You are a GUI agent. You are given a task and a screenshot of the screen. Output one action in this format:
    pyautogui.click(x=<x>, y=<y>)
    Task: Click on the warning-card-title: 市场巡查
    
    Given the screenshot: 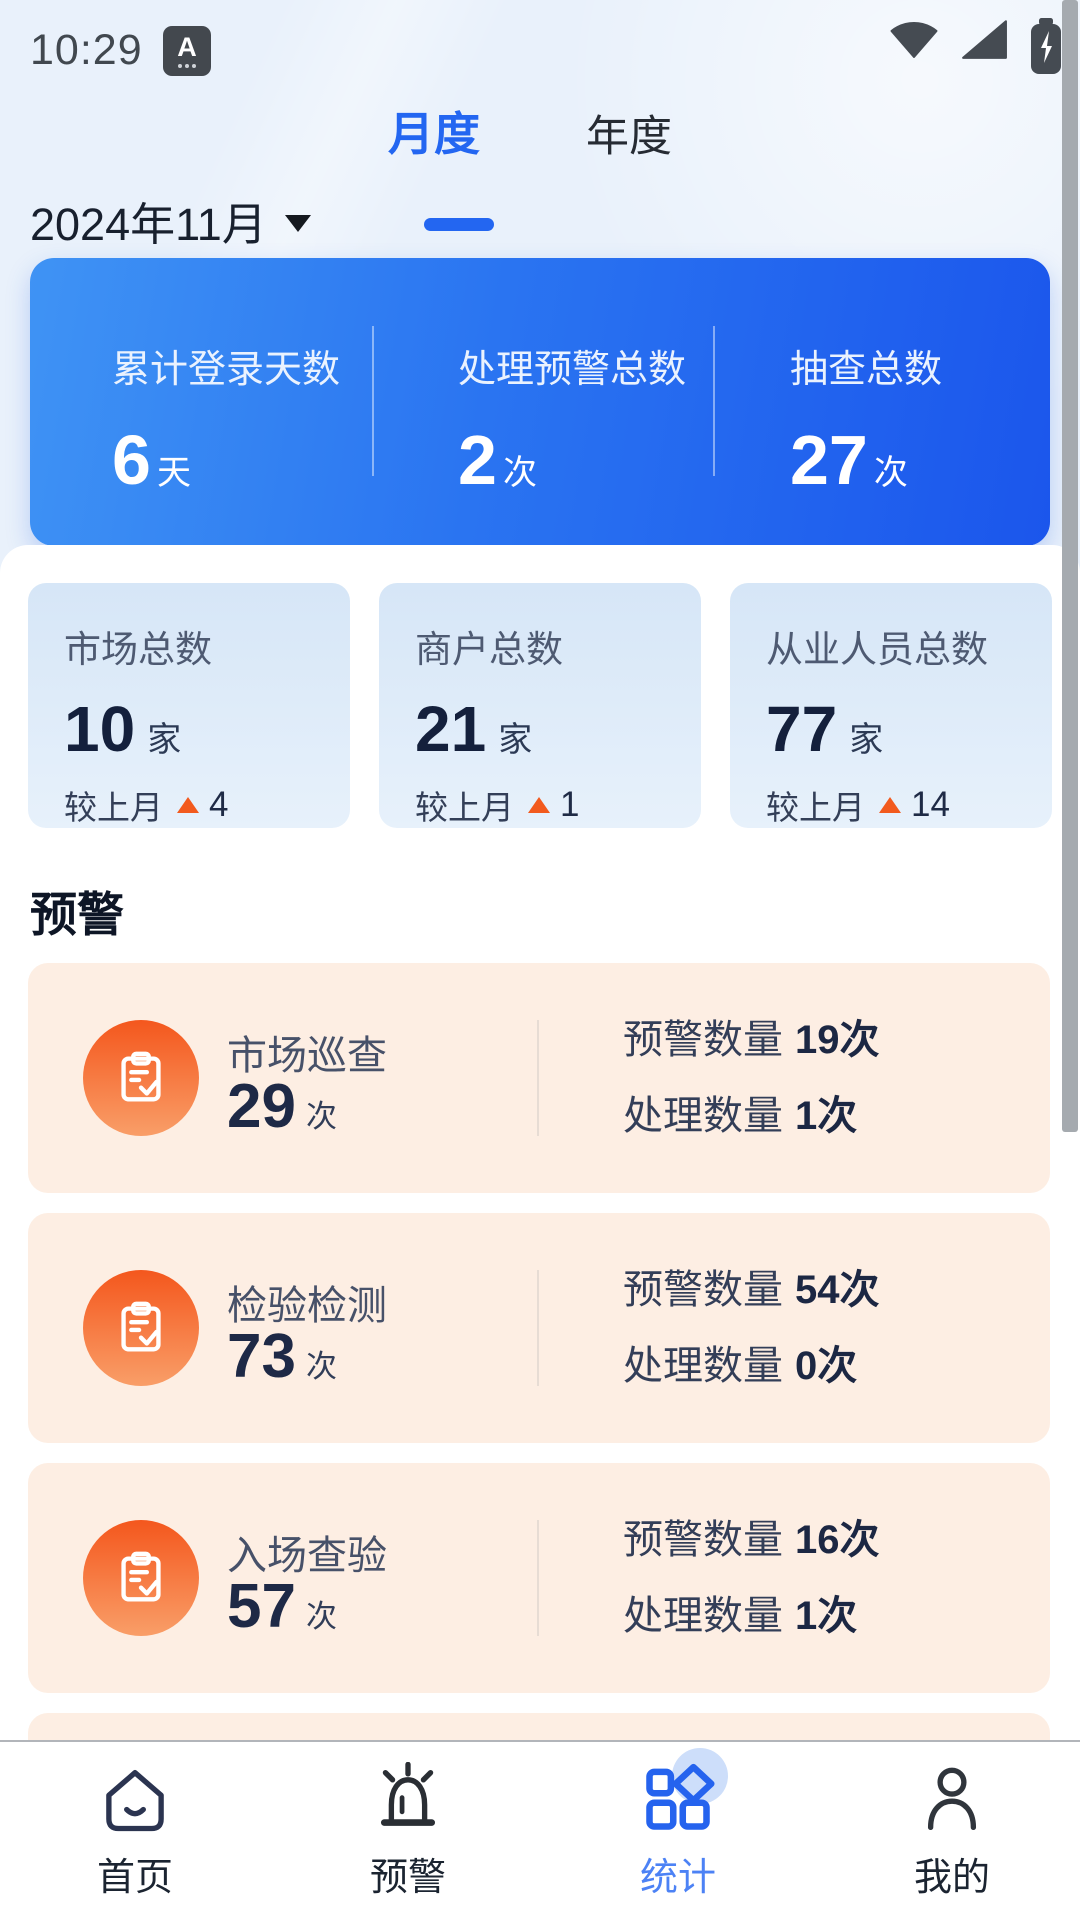 What is the action you would take?
    pyautogui.click(x=307, y=1056)
    